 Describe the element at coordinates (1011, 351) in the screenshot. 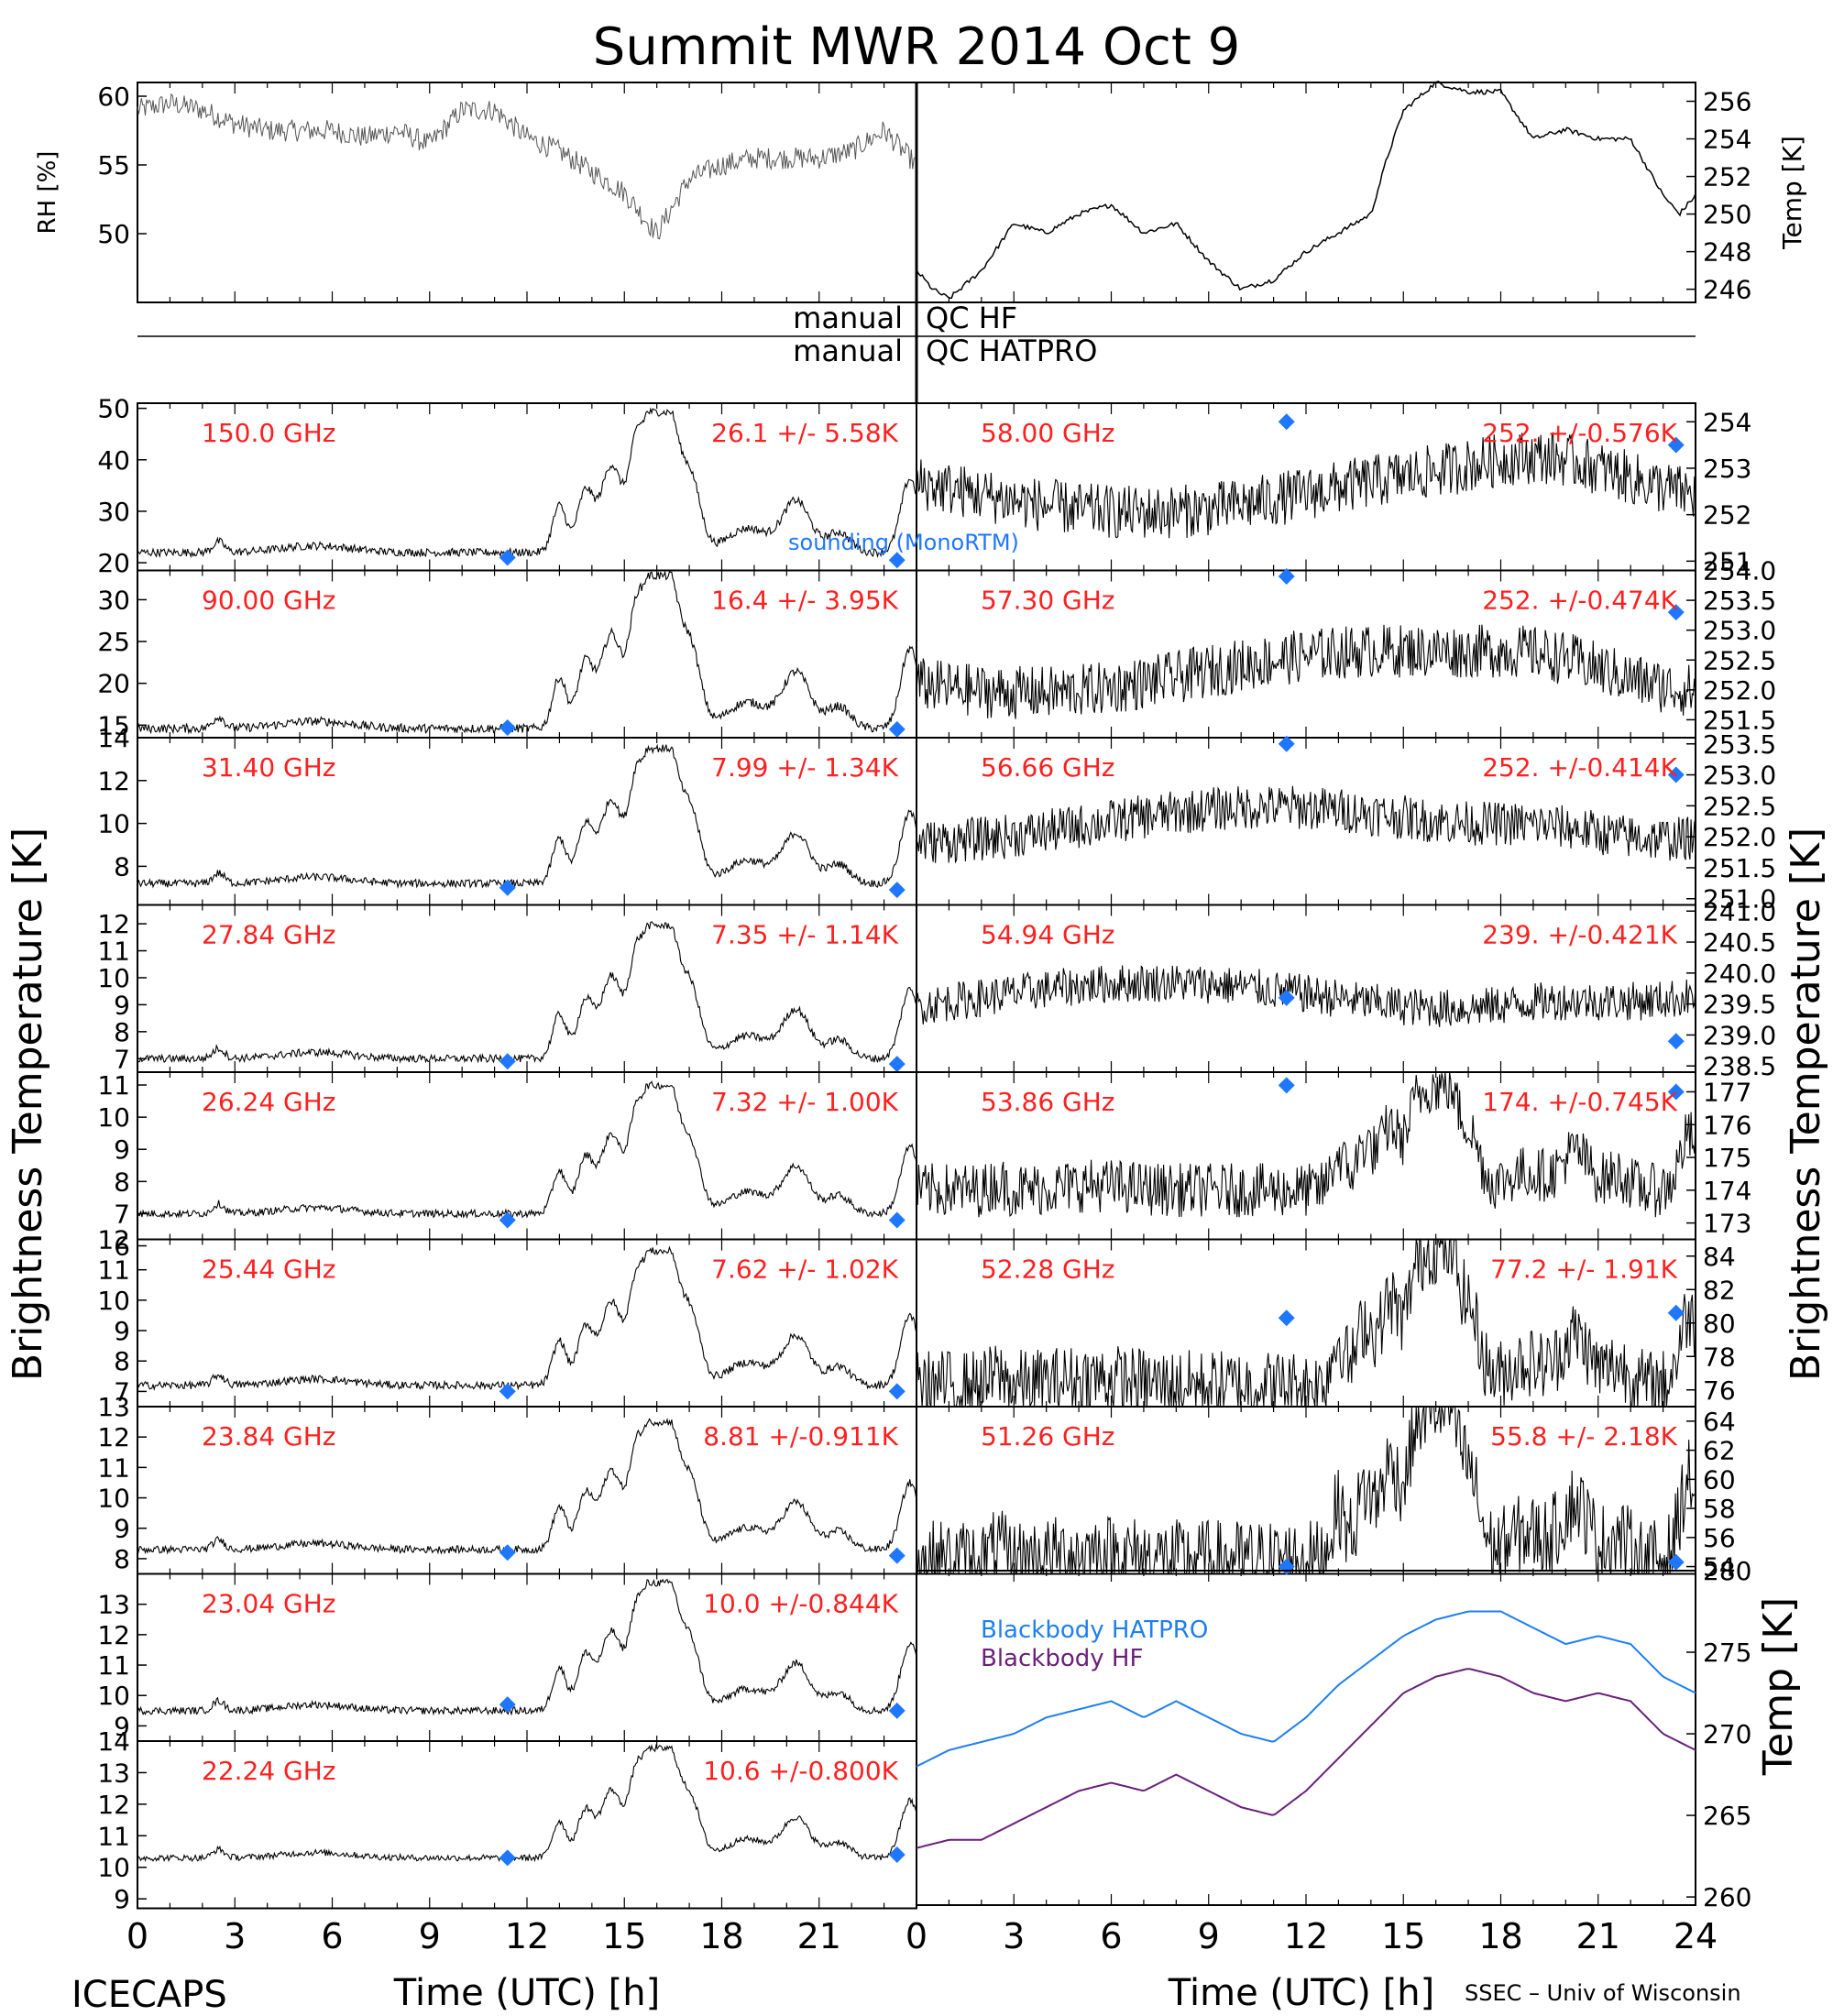

I see `qc-hatpro-label: QC HATPRO` at that location.